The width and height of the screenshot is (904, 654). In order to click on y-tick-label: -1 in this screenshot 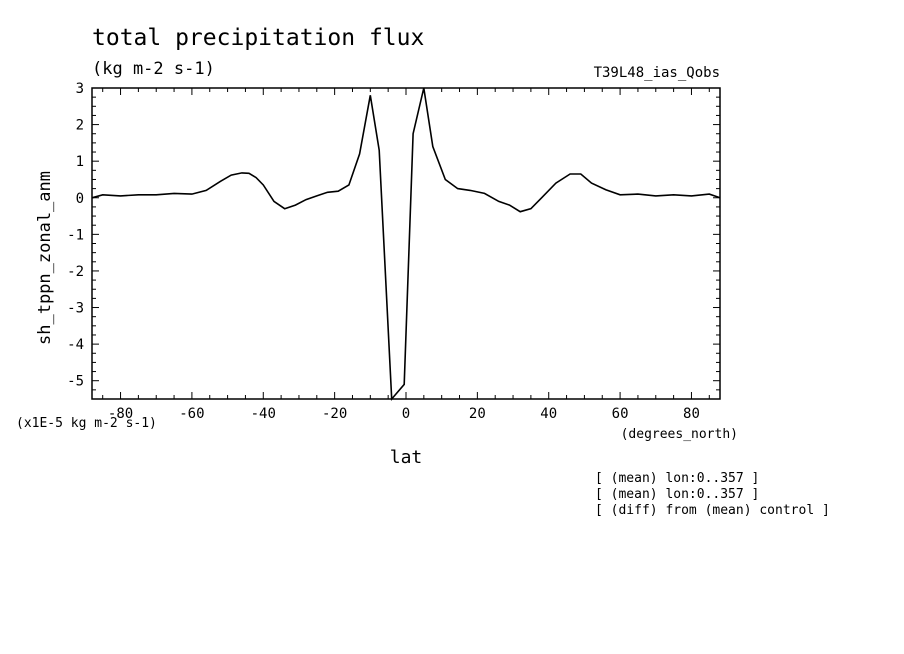, I will do `click(75, 235)`.